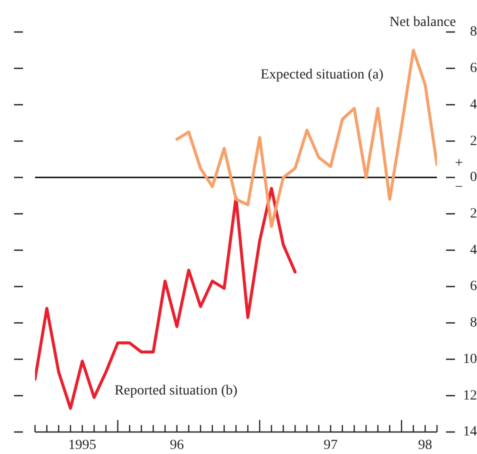 Image resolution: width=477 pixels, height=454 pixels. What do you see at coordinates (470, 359) in the screenshot?
I see `y-tick-label: 10` at bounding box center [470, 359].